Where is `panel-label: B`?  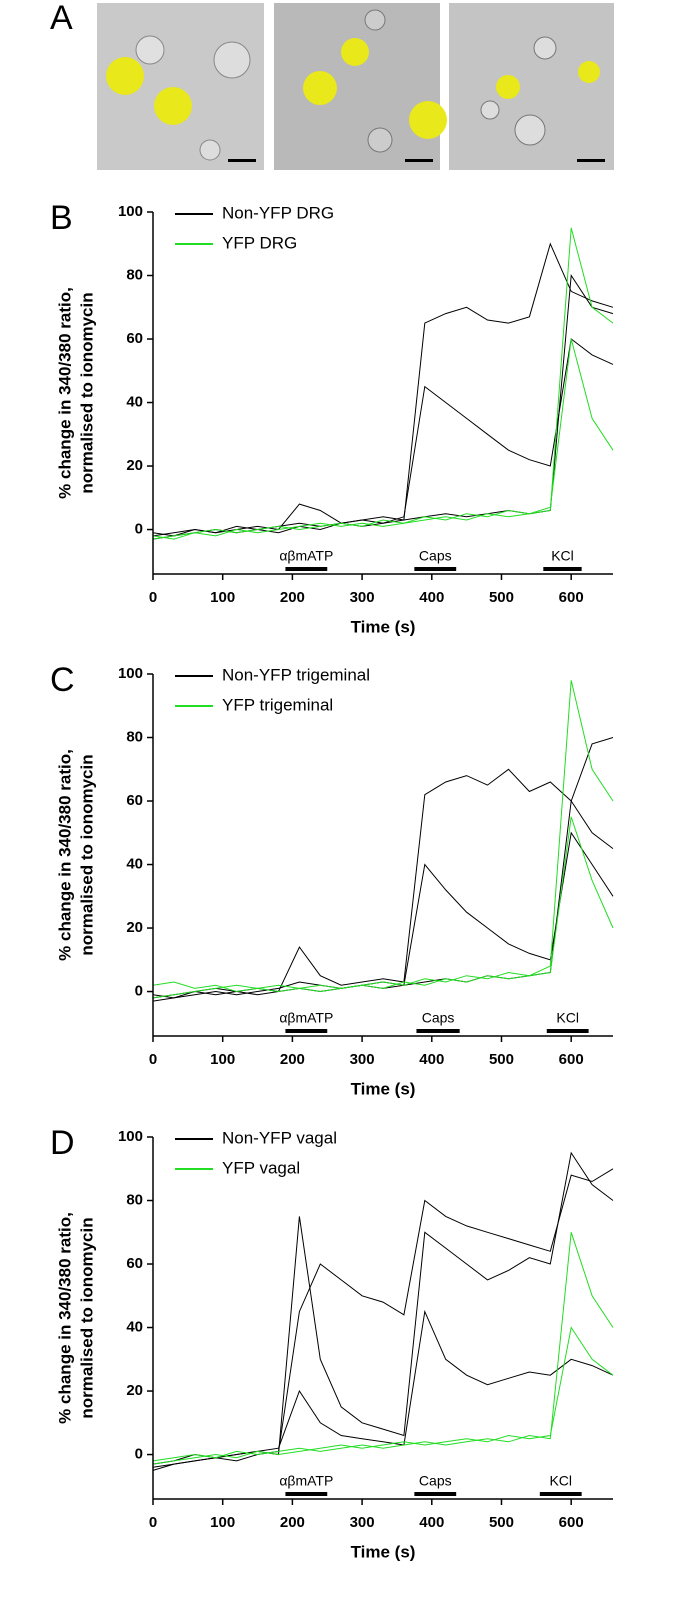
panel-label: B is located at coordinates (61, 218).